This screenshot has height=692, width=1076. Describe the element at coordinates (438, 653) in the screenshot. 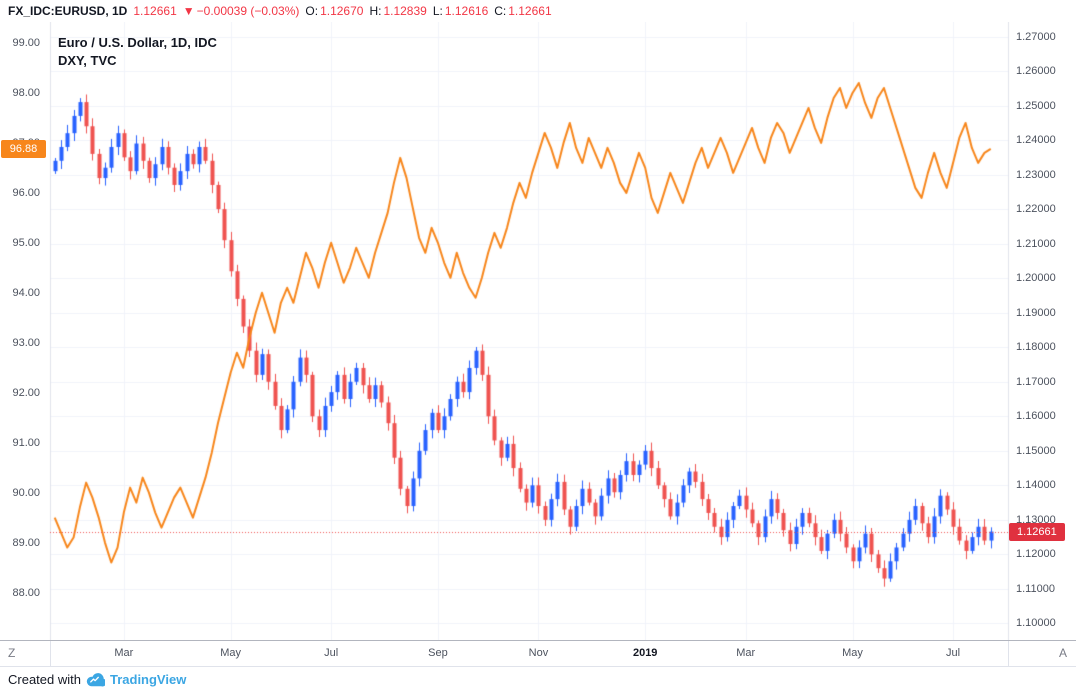

I see `time-axis-tick: Sep` at that location.